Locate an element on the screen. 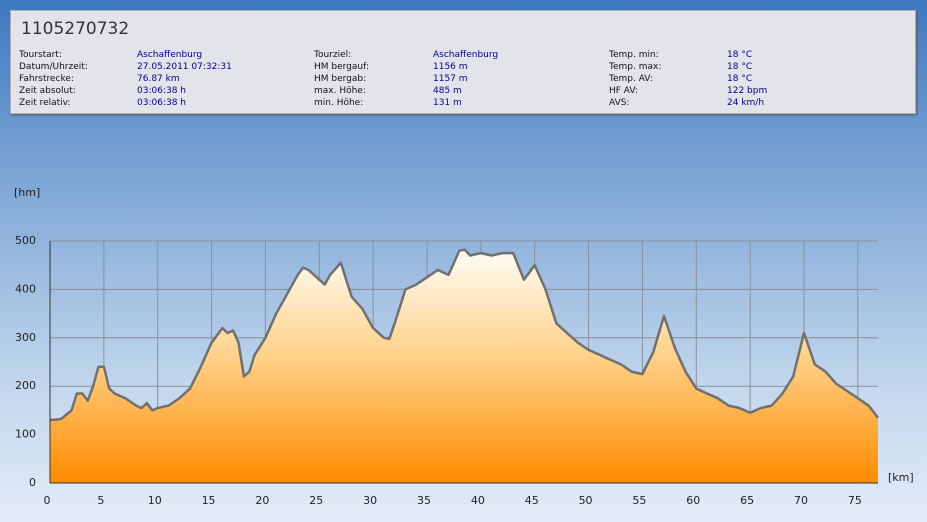 The width and height of the screenshot is (927, 522). info-label: Fahrstrecke: is located at coordinates (46, 79).